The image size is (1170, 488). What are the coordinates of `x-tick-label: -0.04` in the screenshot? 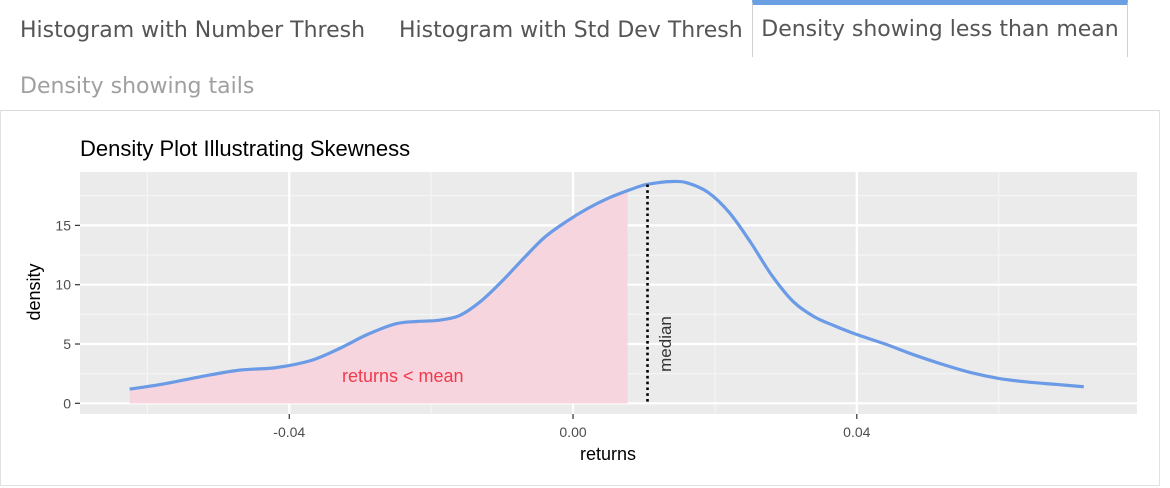 It's located at (289, 432).